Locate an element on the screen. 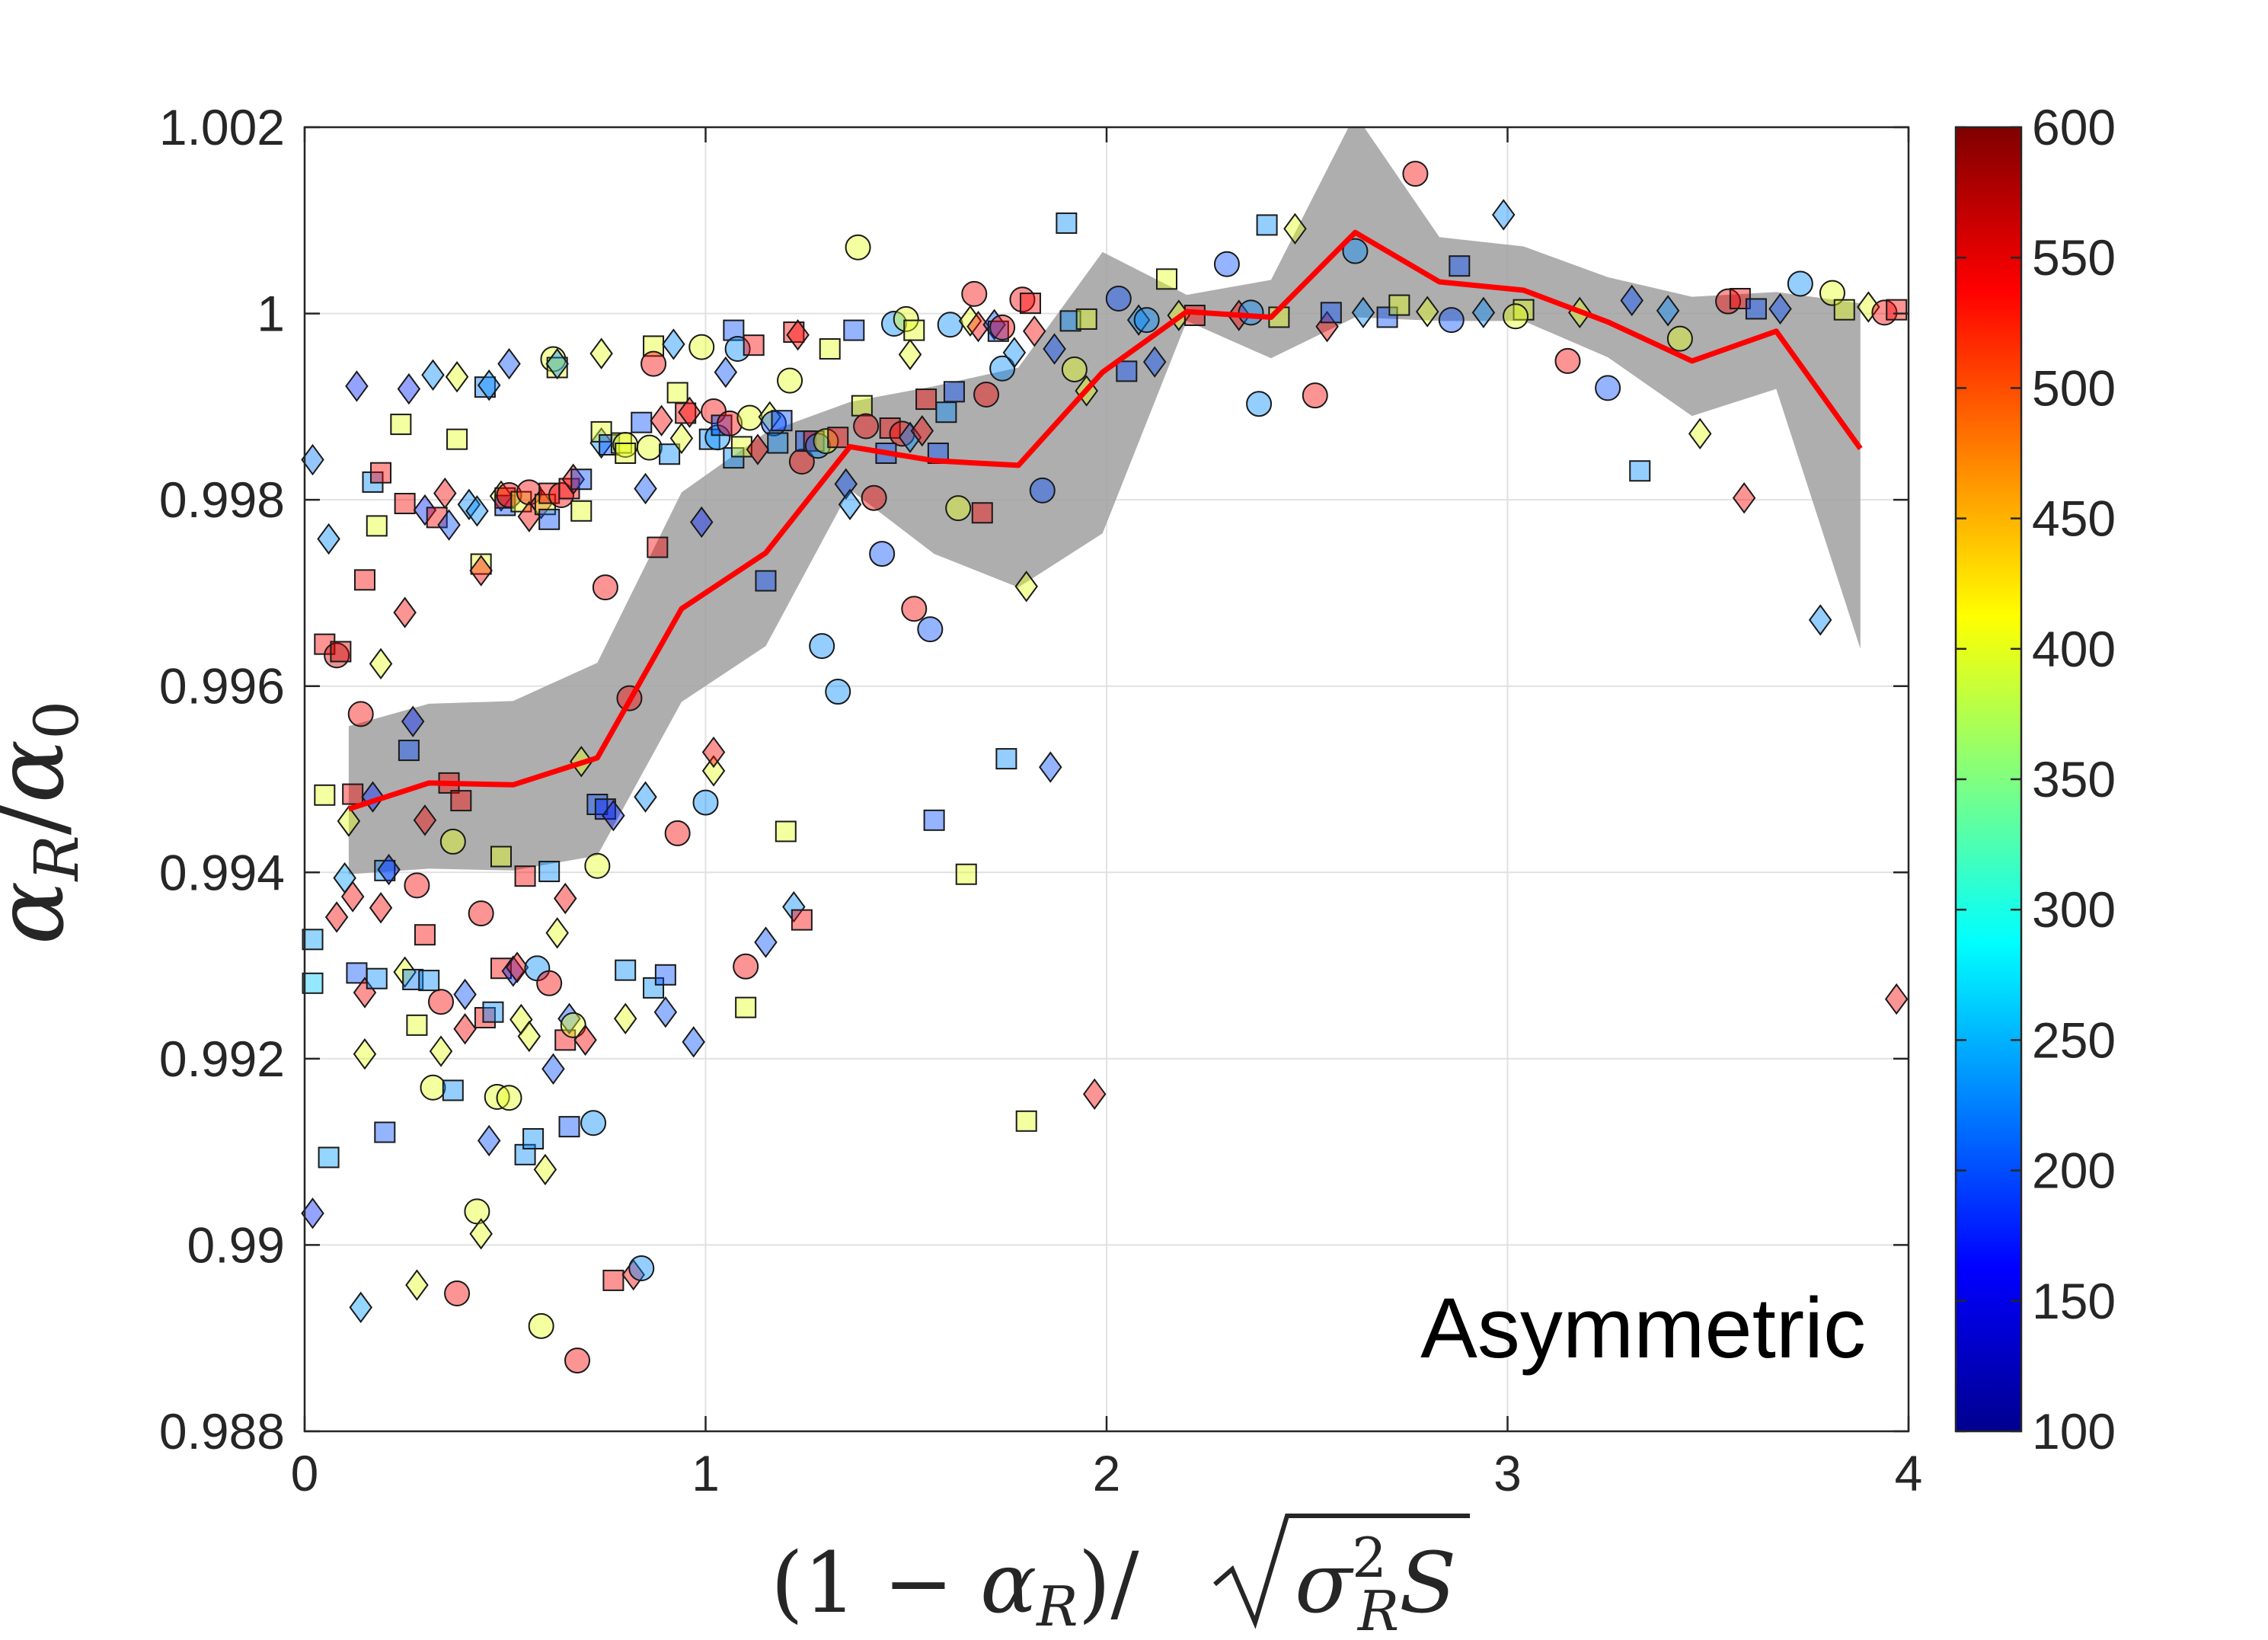 The width and height of the screenshot is (2268, 1640). colorbar-tick-label-4: 300 is located at coordinates (2074, 909).